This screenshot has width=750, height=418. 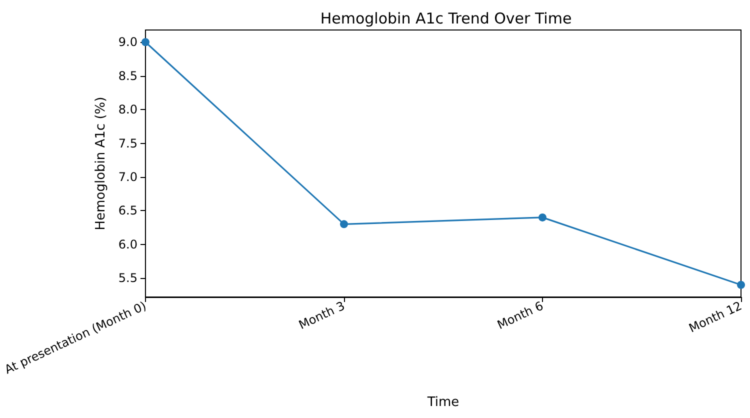 I want to click on chart-title: Hemoglobin A1c Trend Over Time, so click(x=446, y=19).